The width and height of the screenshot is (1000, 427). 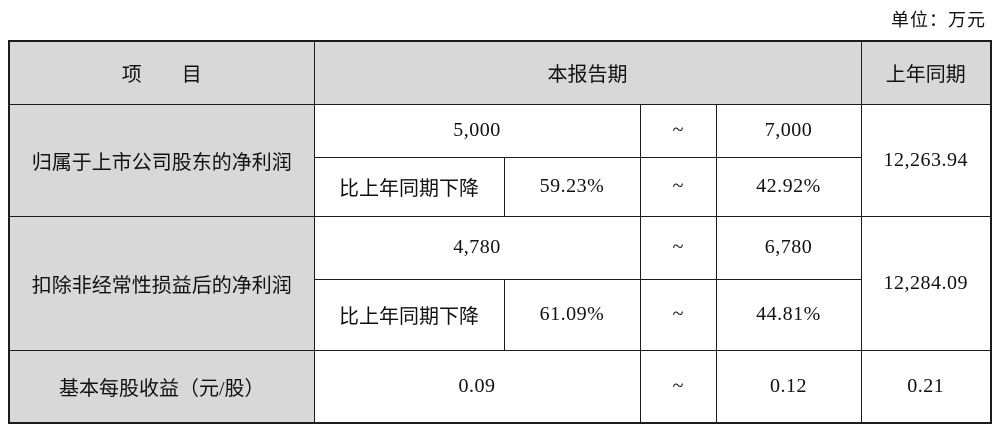 I want to click on row-label-adjusted-profit: 扣除非经常性损益后的净利润, so click(x=161, y=283).